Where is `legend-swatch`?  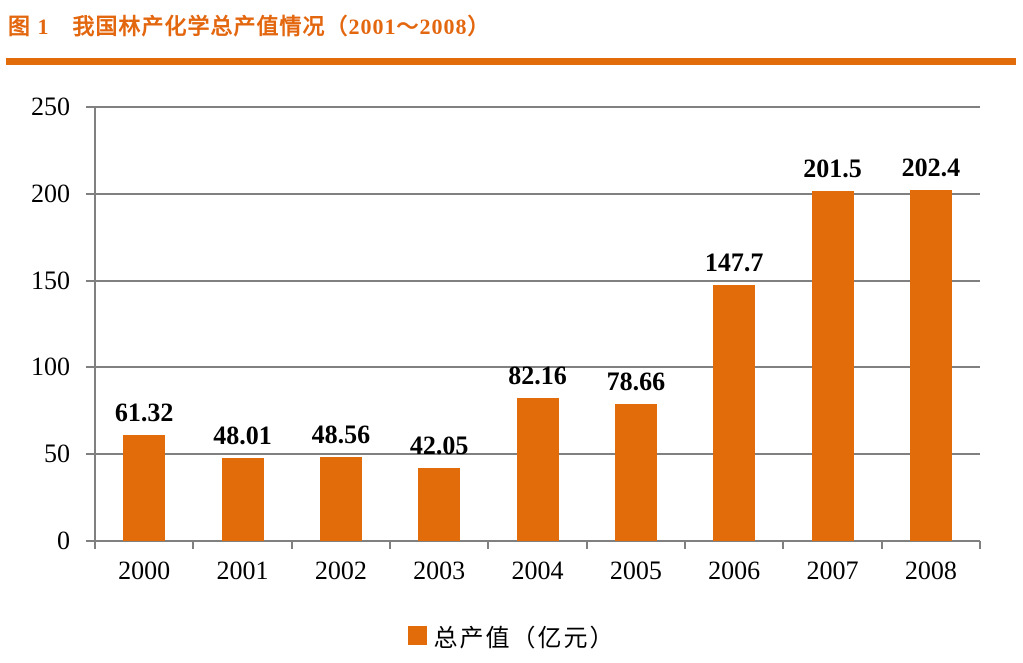 legend-swatch is located at coordinates (417, 635).